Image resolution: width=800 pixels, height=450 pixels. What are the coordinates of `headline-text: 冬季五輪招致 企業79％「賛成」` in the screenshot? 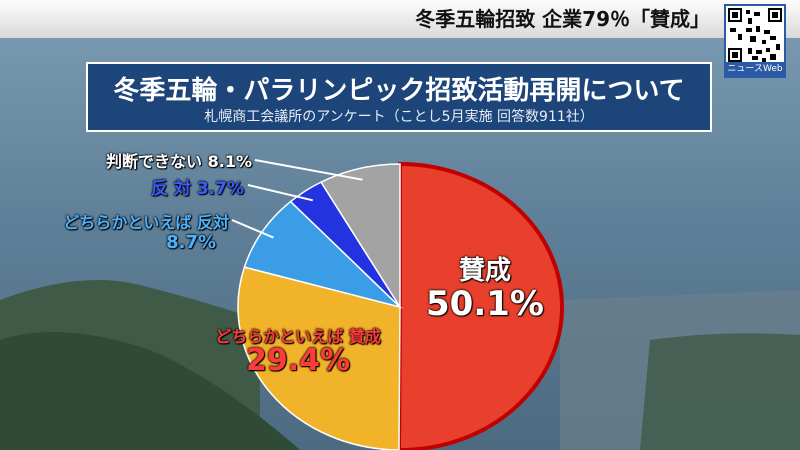 It's located at (562, 19).